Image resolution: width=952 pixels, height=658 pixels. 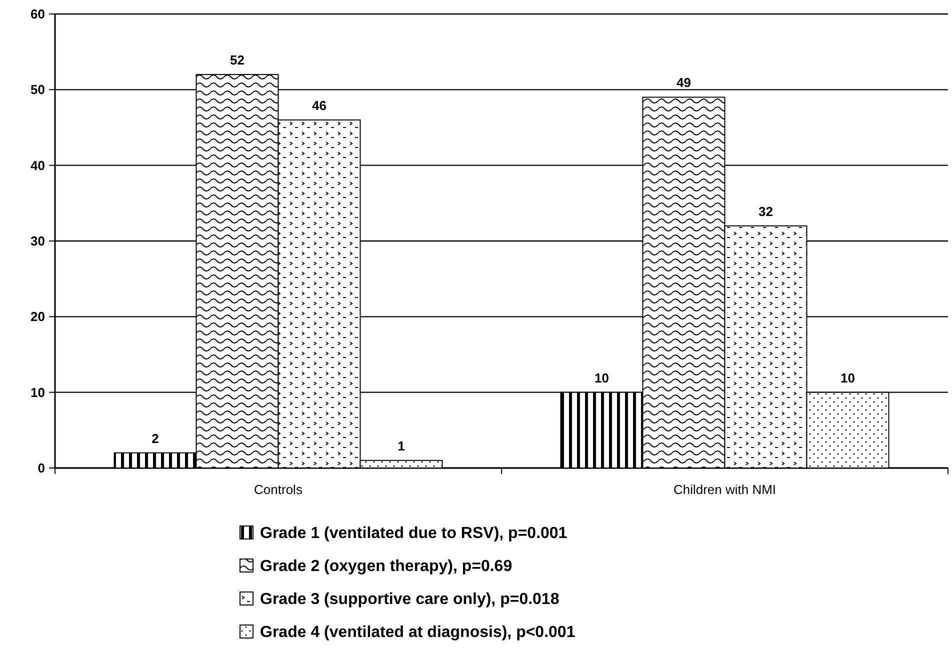 I want to click on data-label: 2, so click(x=155, y=438).